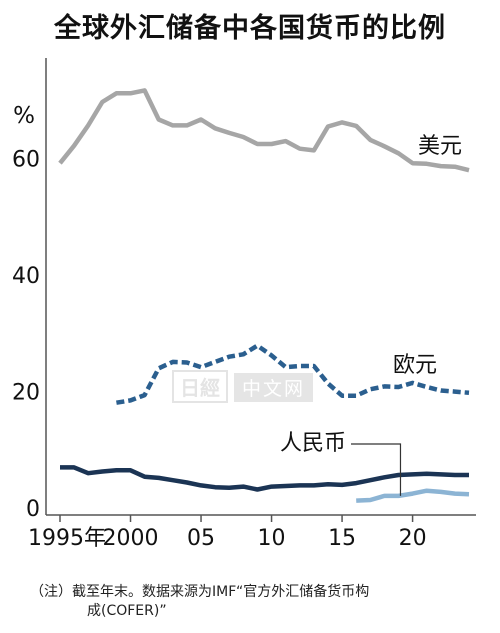 This screenshot has height=633, width=500. What do you see at coordinates (200, 592) in the screenshot?
I see `footnote-line-1: （注）截至年末。数据来源为IMF“官方外汇储备货币构` at bounding box center [200, 592].